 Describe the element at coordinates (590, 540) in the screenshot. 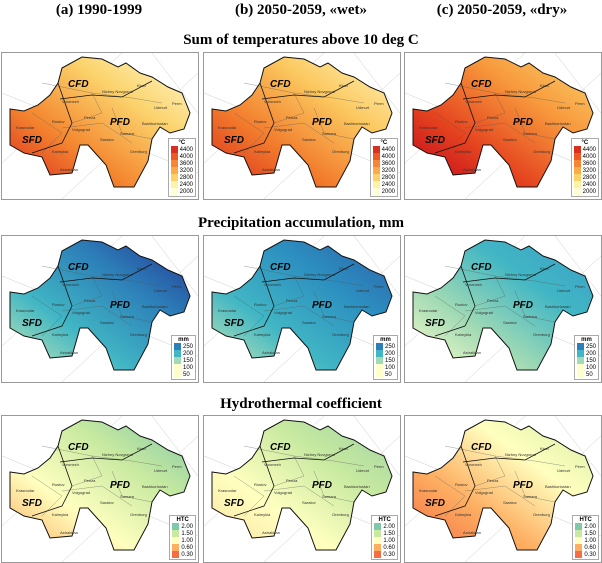

I see `legend-tick: 1.00` at that location.